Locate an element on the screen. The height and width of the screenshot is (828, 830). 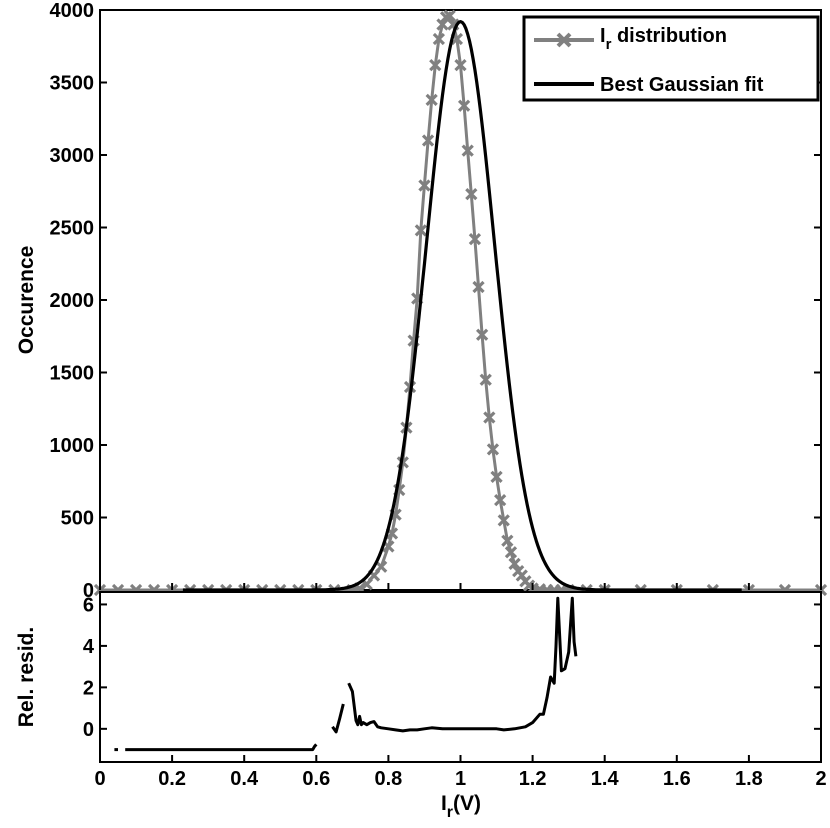
residual-y-tick-label: 6 is located at coordinates (88, 605).